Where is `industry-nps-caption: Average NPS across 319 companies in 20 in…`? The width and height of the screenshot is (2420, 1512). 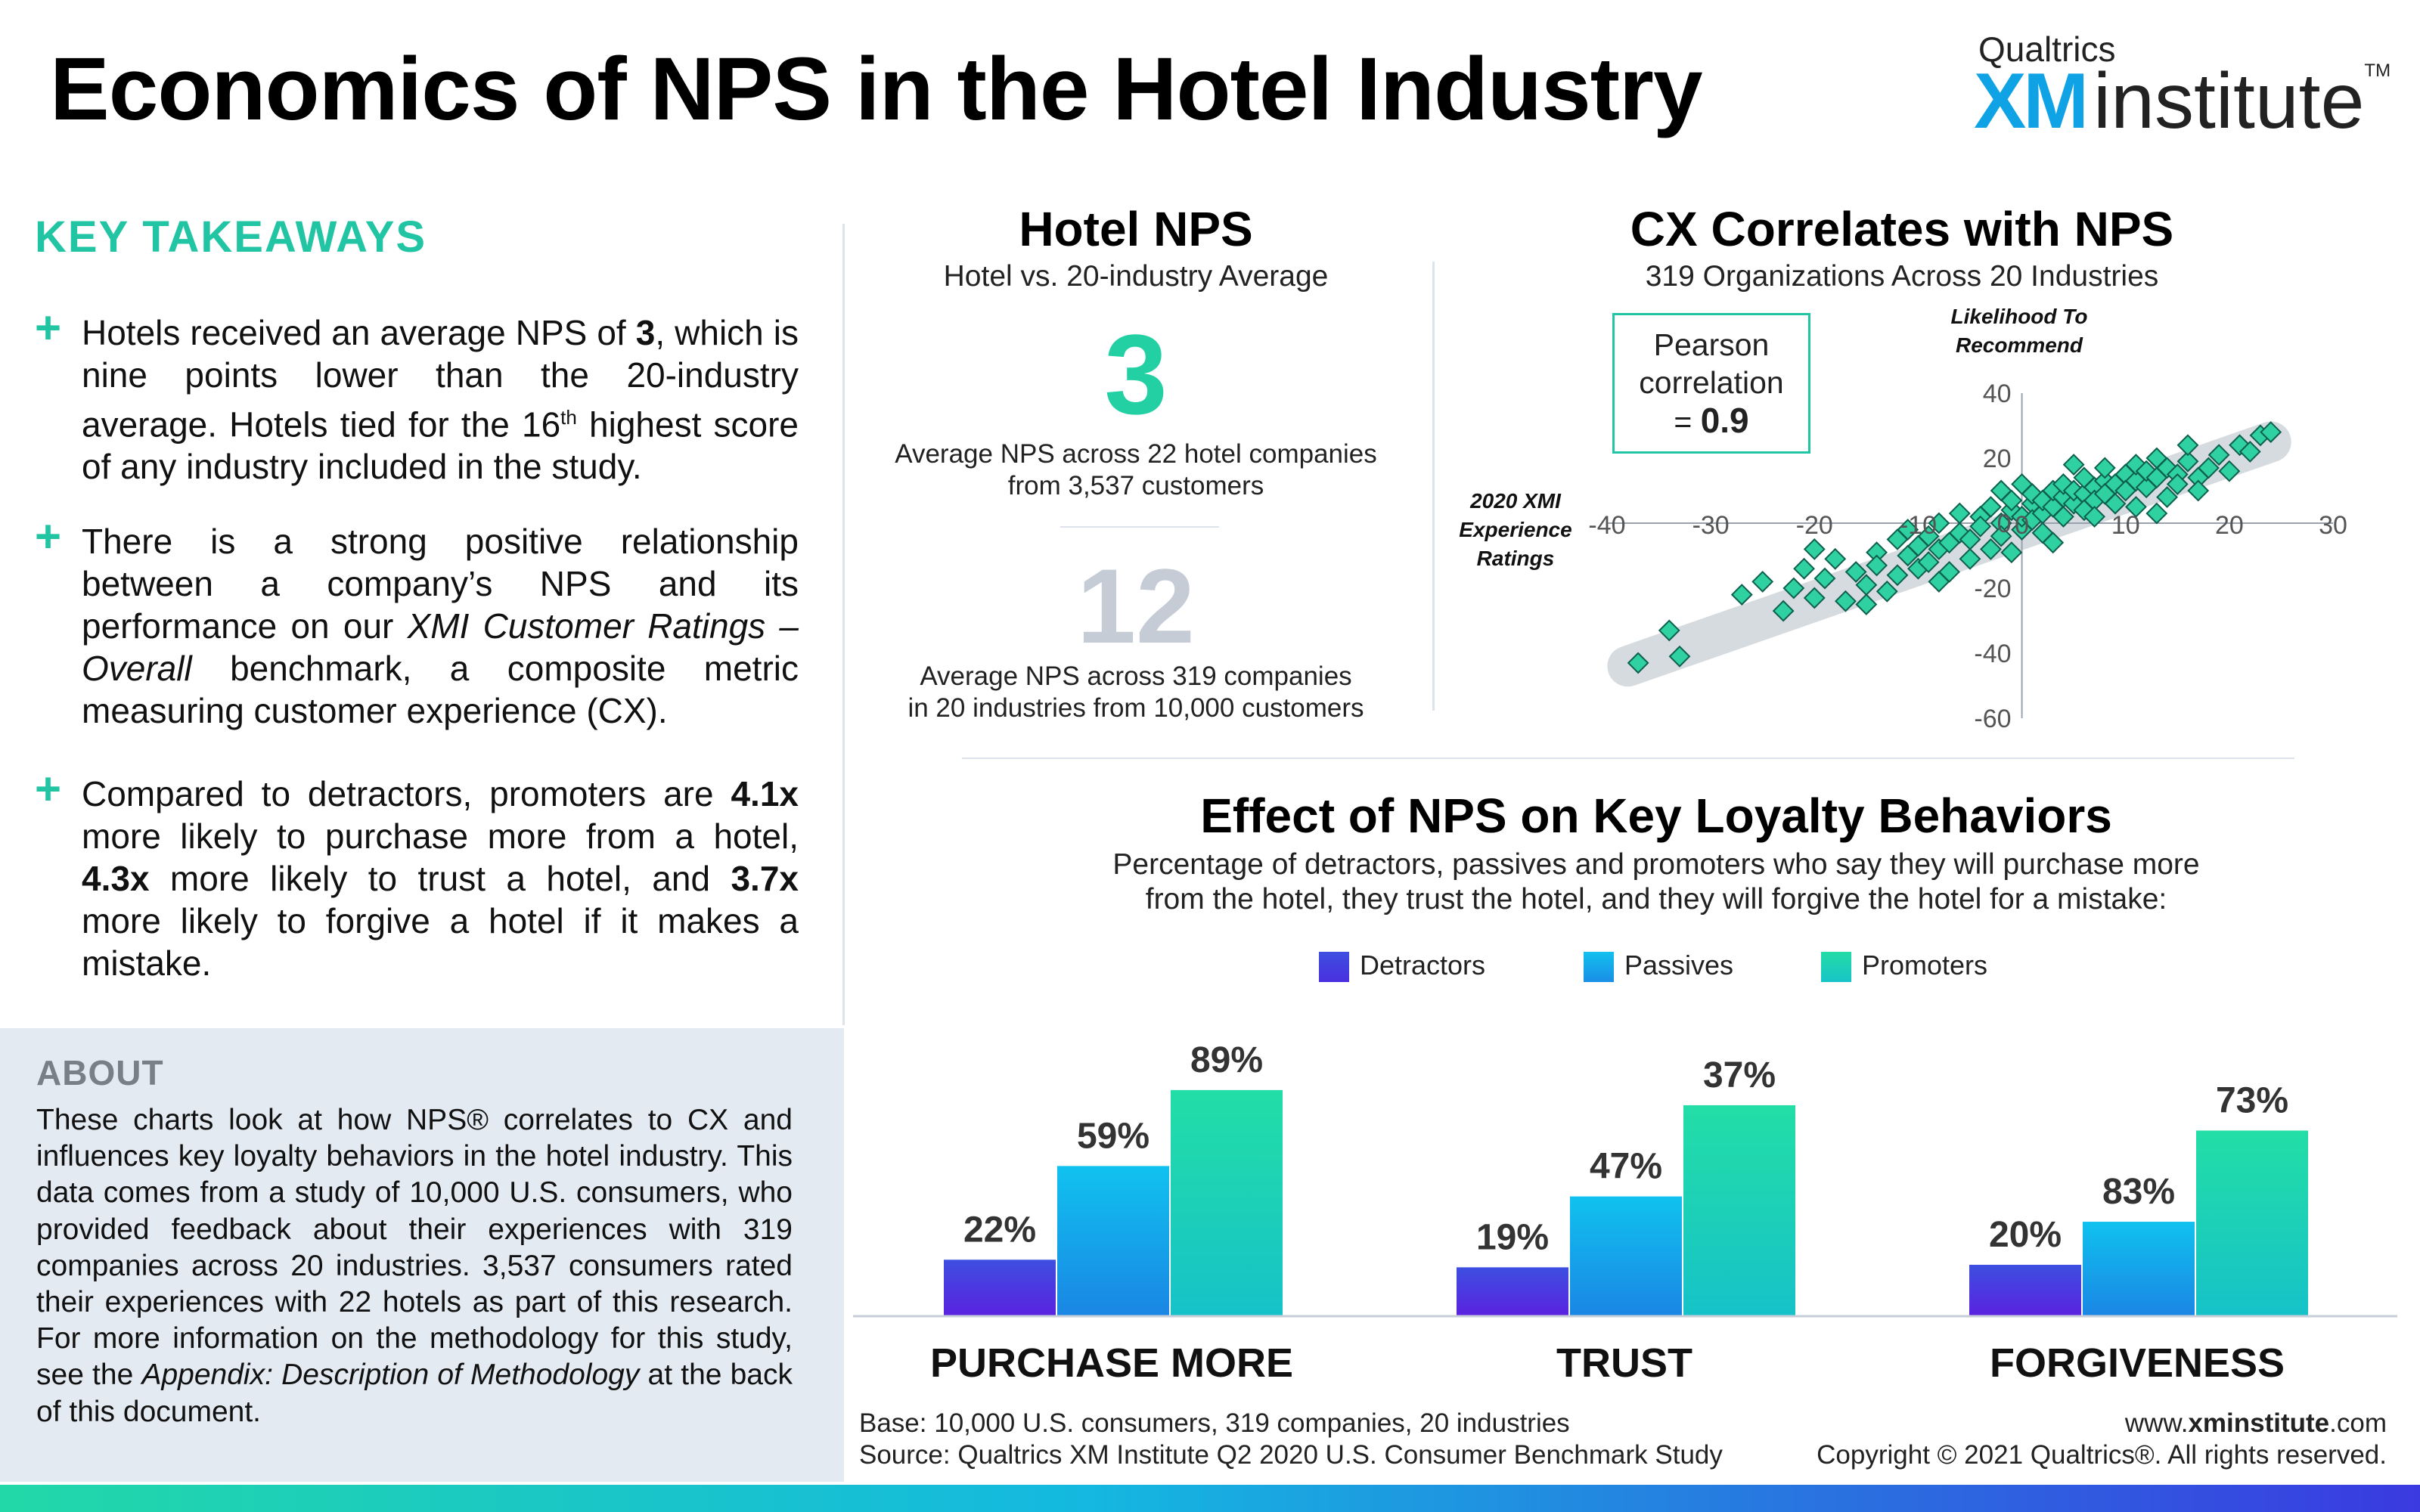
industry-nps-caption: Average NPS across 319 companies in 20 in… is located at coordinates (1136, 692).